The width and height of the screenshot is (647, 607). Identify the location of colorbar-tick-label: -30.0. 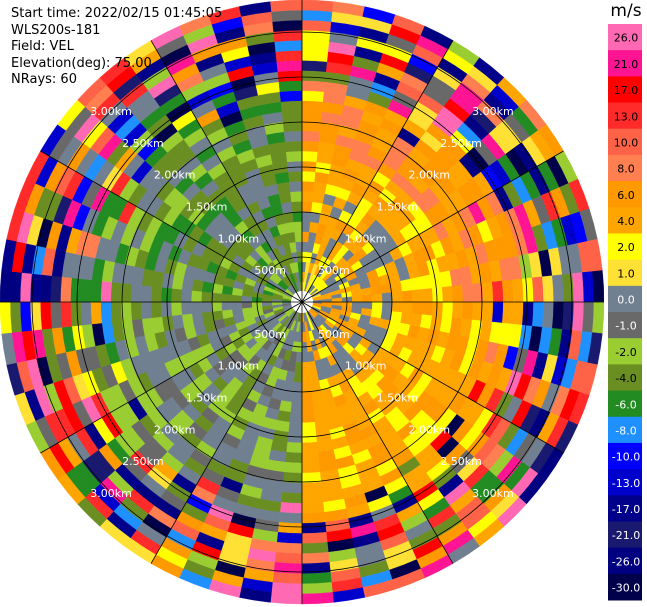
(626, 588).